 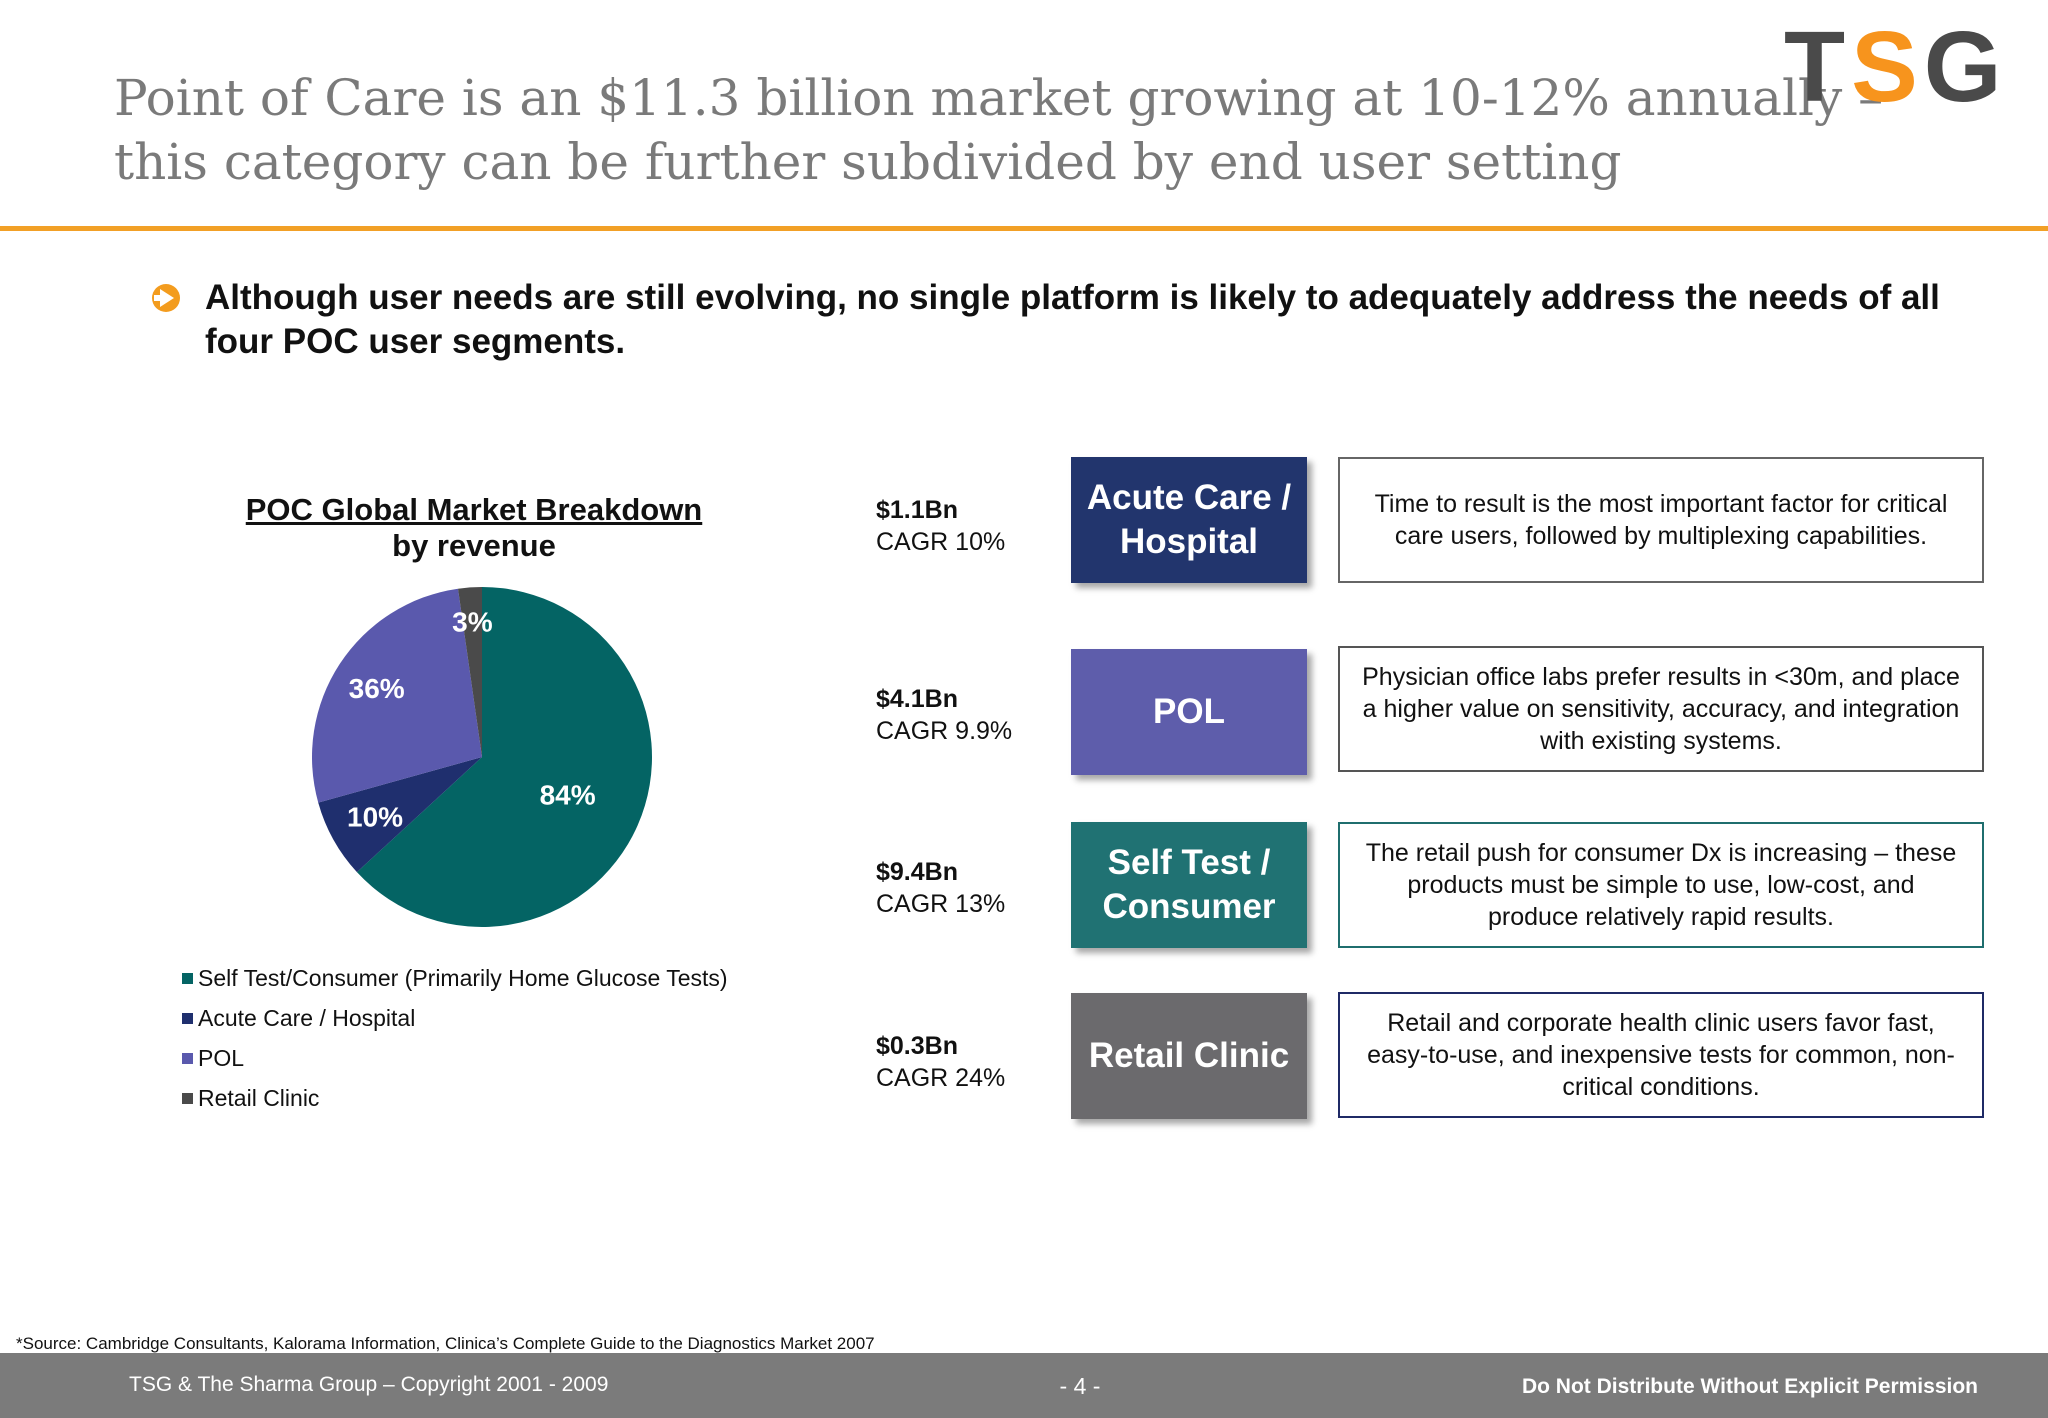 I want to click on pie-label-2: 10%, so click(x=375, y=817).